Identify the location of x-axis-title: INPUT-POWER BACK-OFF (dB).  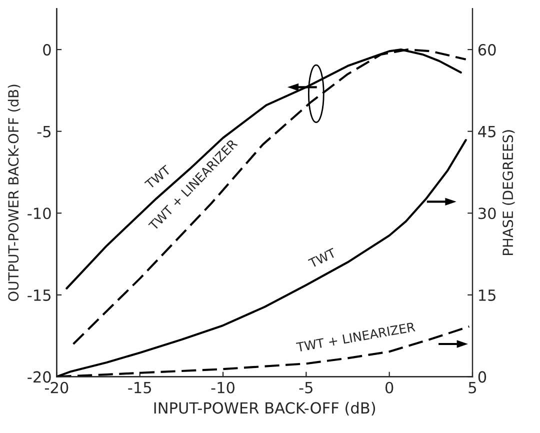
(265, 409).